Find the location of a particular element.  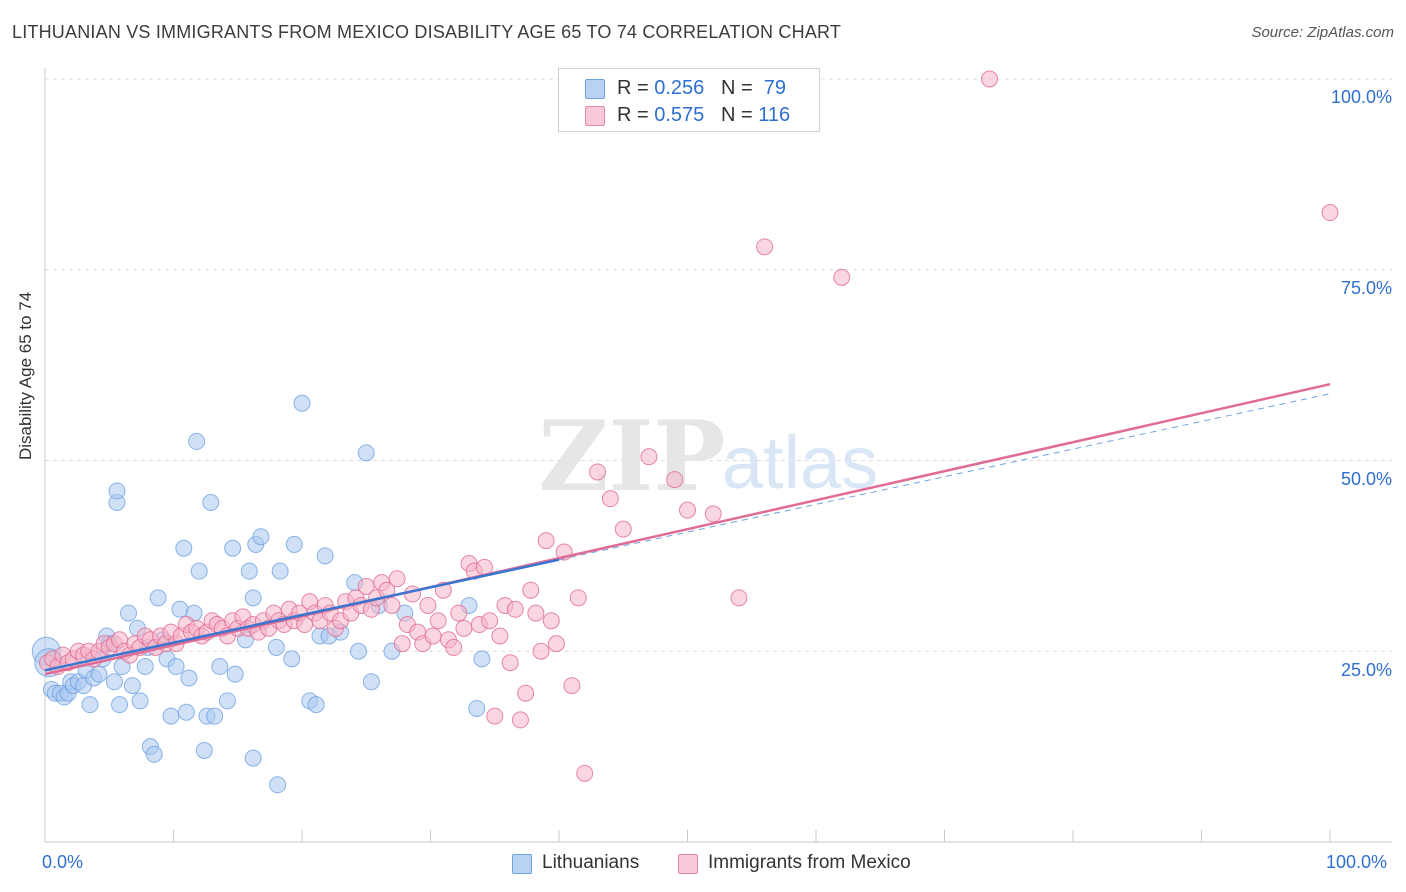

watermark-atlas: atlas is located at coordinates (800, 462).